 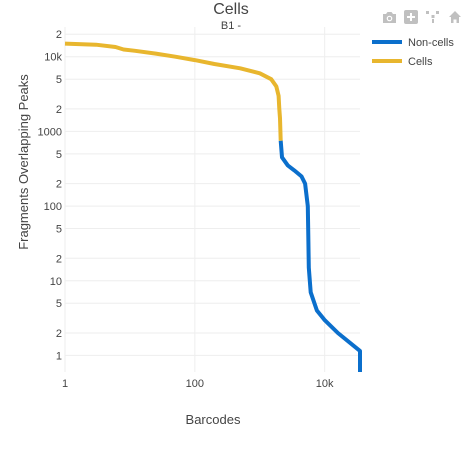 What do you see at coordinates (325, 384) in the screenshot?
I see `x-tick-label: 10k` at bounding box center [325, 384].